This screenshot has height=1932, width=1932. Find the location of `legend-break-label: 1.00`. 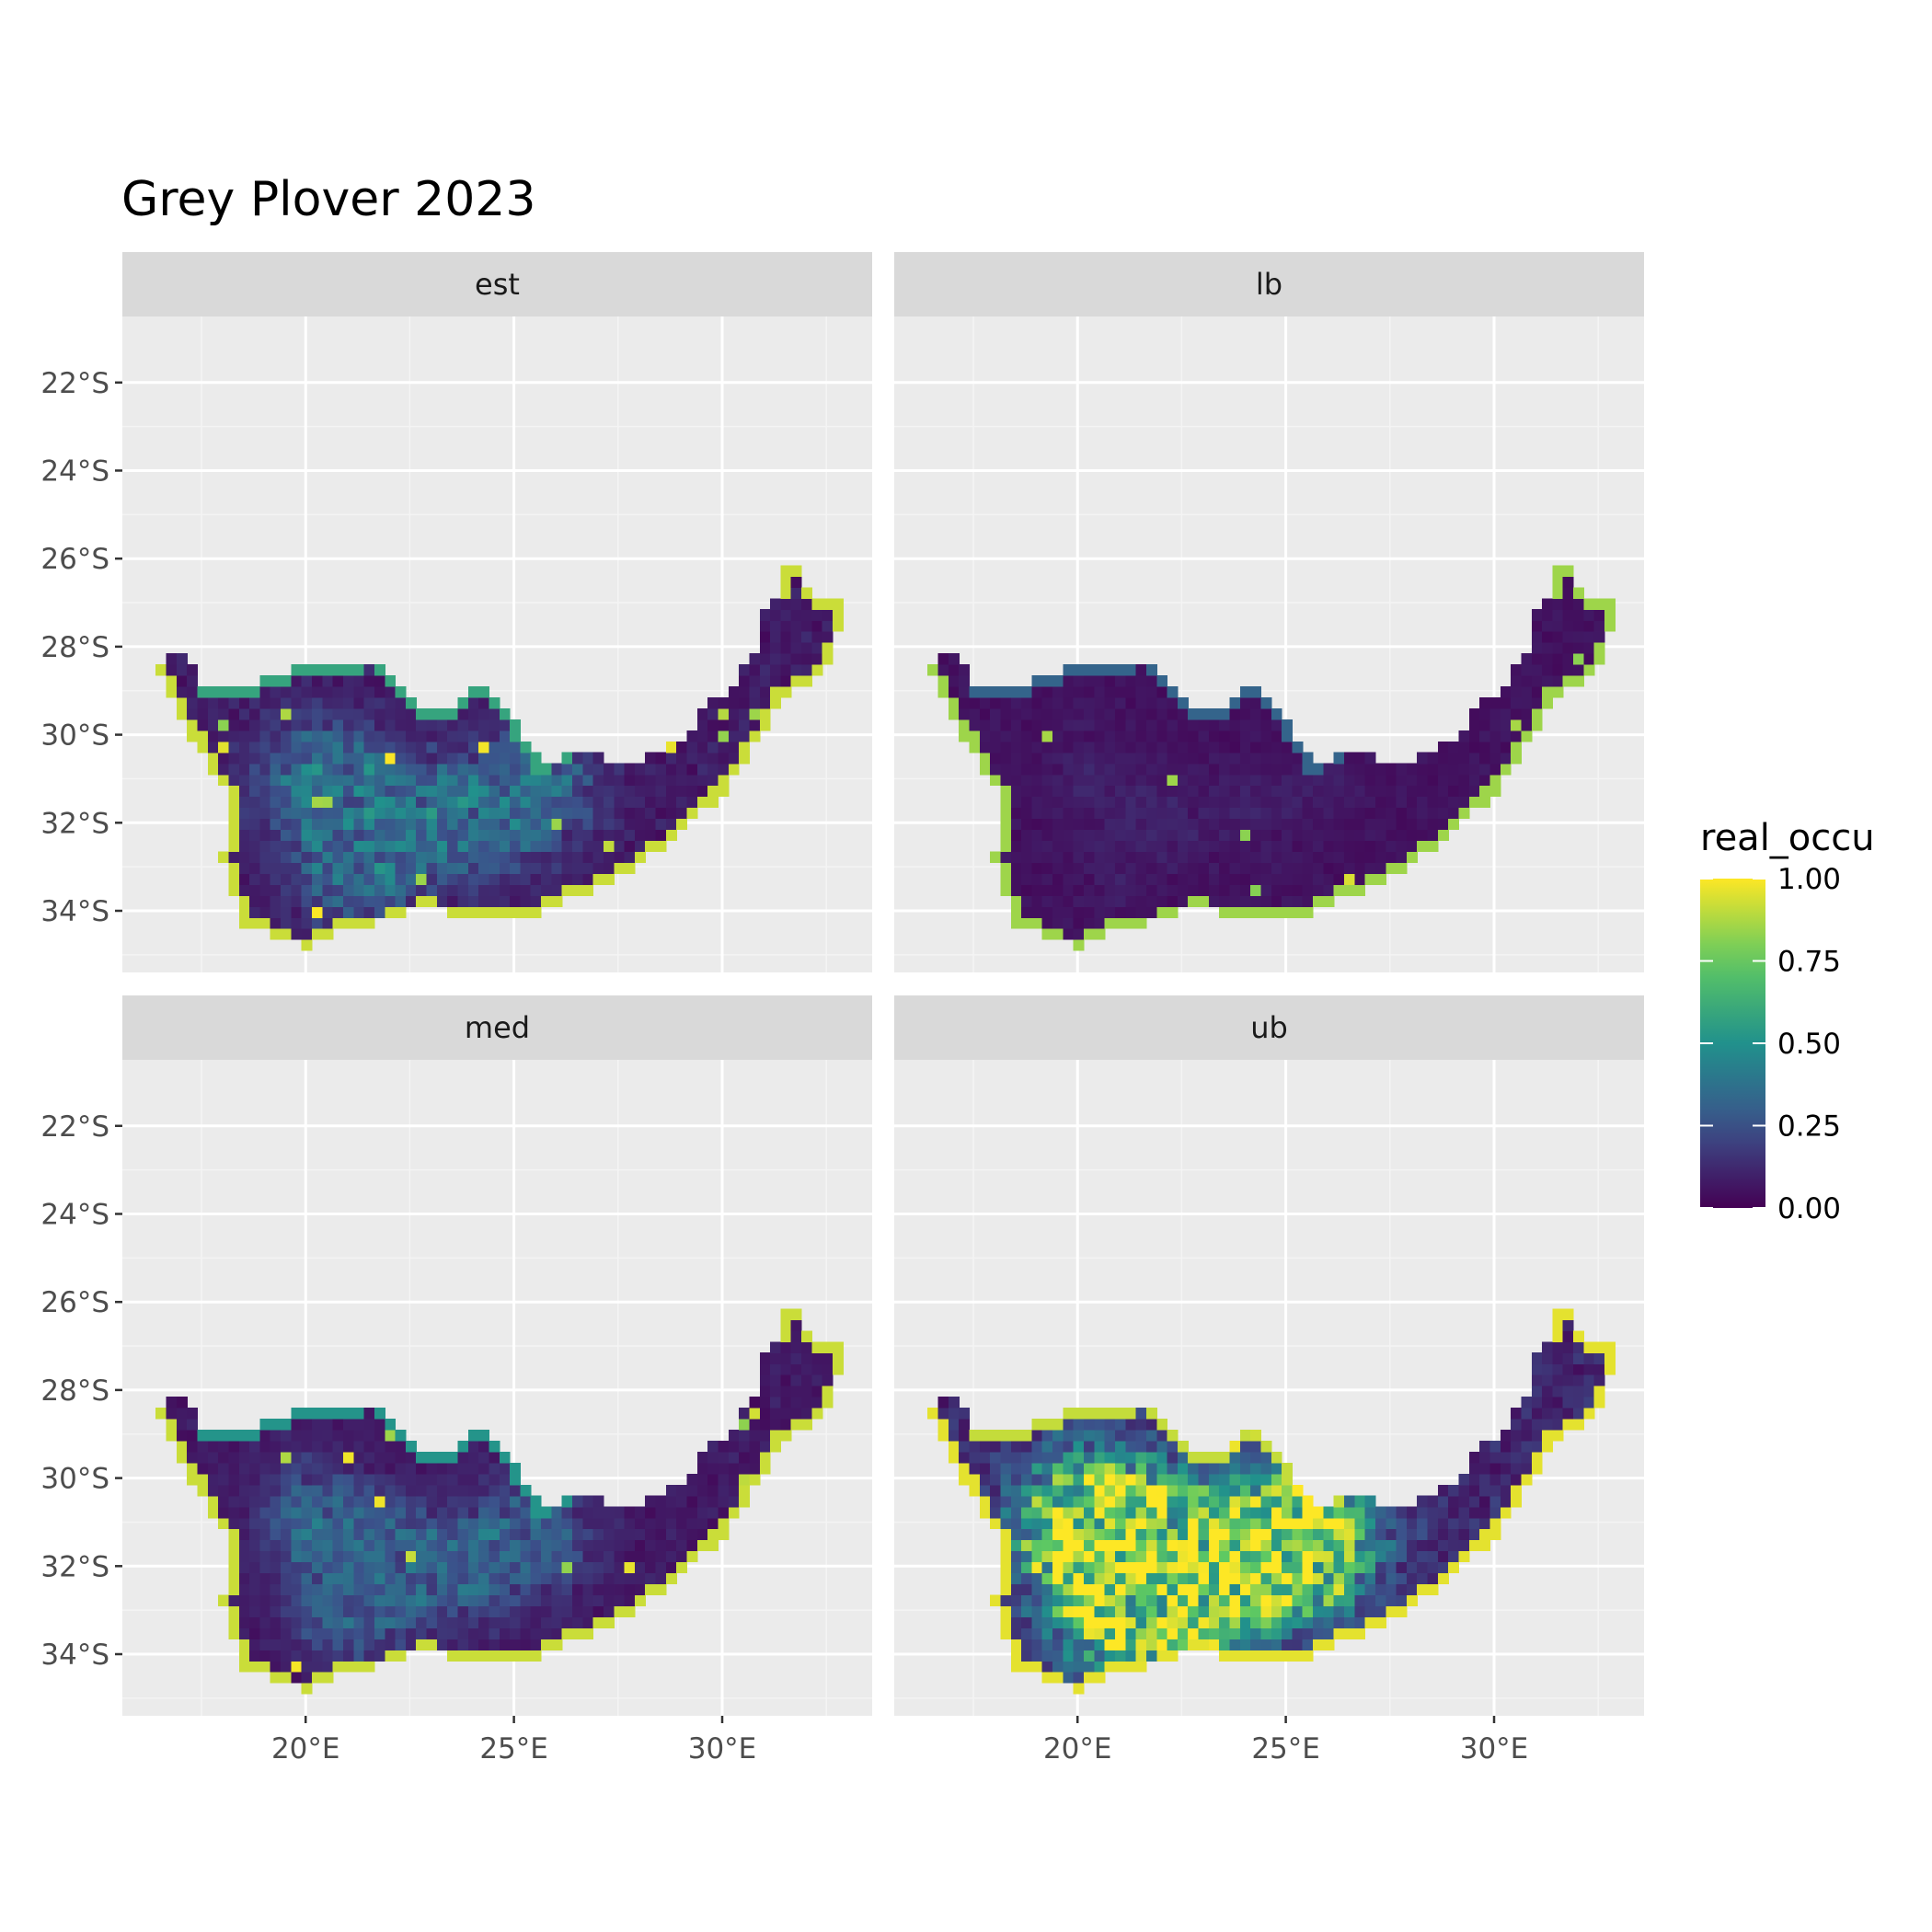

legend-break-label: 1.00 is located at coordinates (1809, 879).